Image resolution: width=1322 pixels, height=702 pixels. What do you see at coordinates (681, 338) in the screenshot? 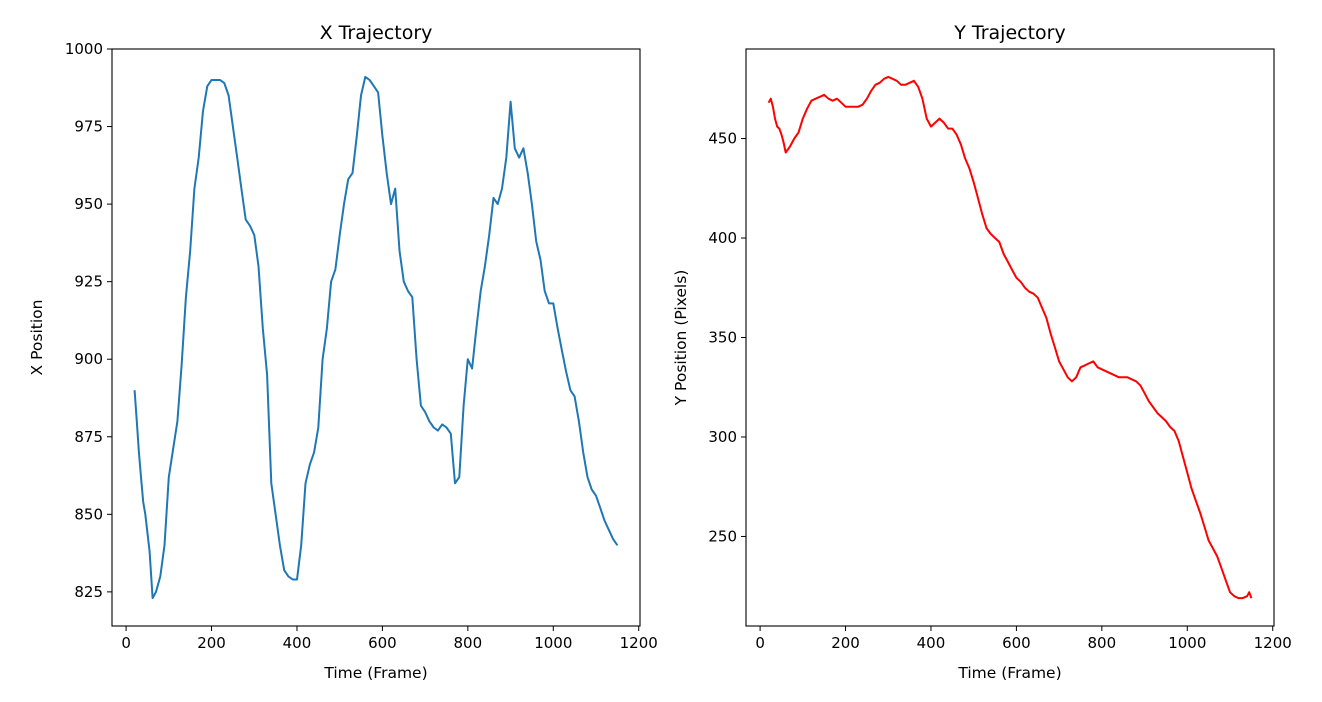
I see `y-axis-label: Y Position (Pixels)` at bounding box center [681, 338].